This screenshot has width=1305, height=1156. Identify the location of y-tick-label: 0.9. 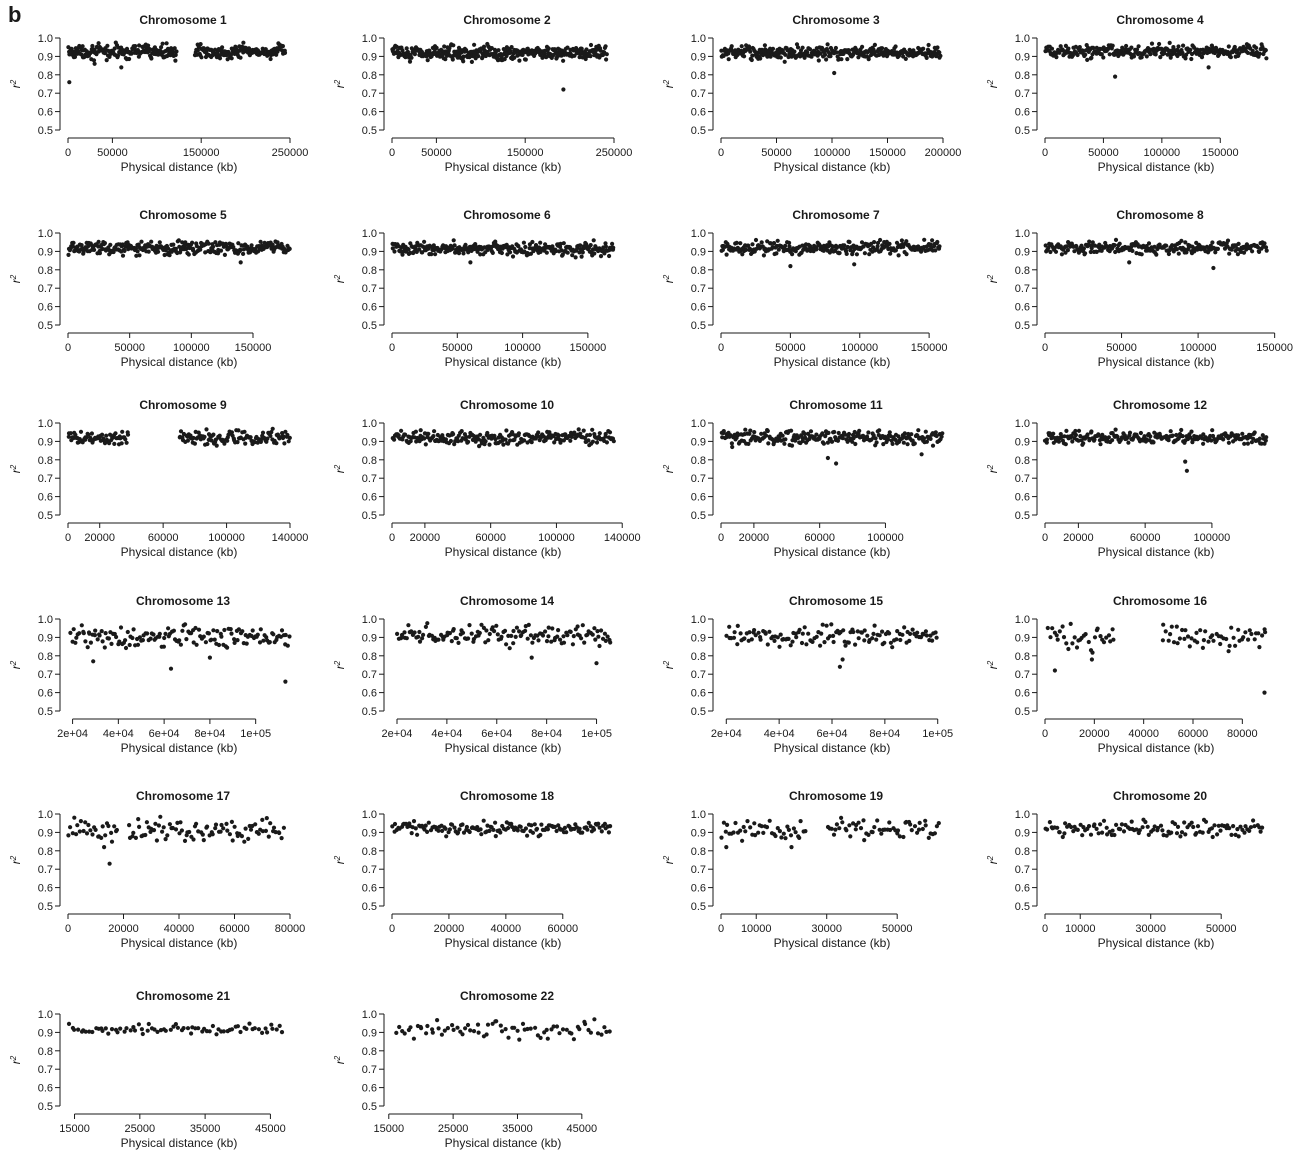
(45, 442).